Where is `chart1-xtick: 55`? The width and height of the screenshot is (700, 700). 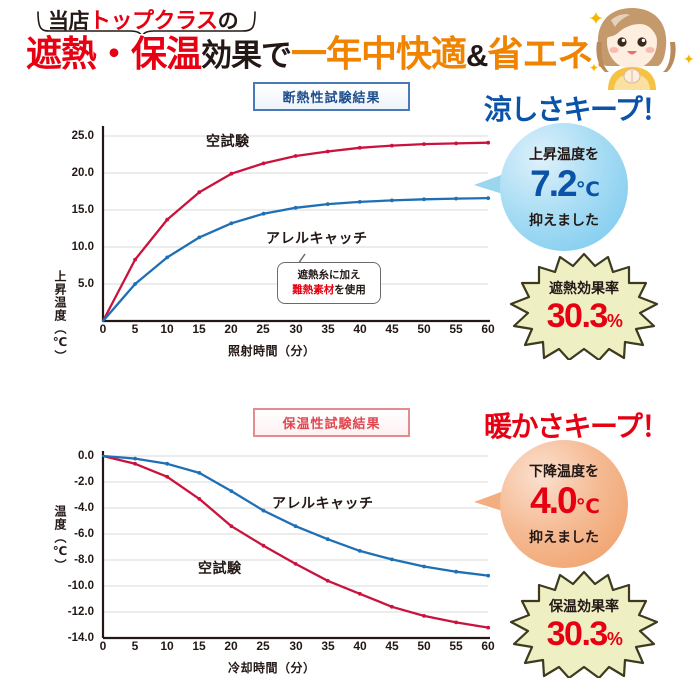
chart1-xtick: 55 is located at coordinates (456, 329).